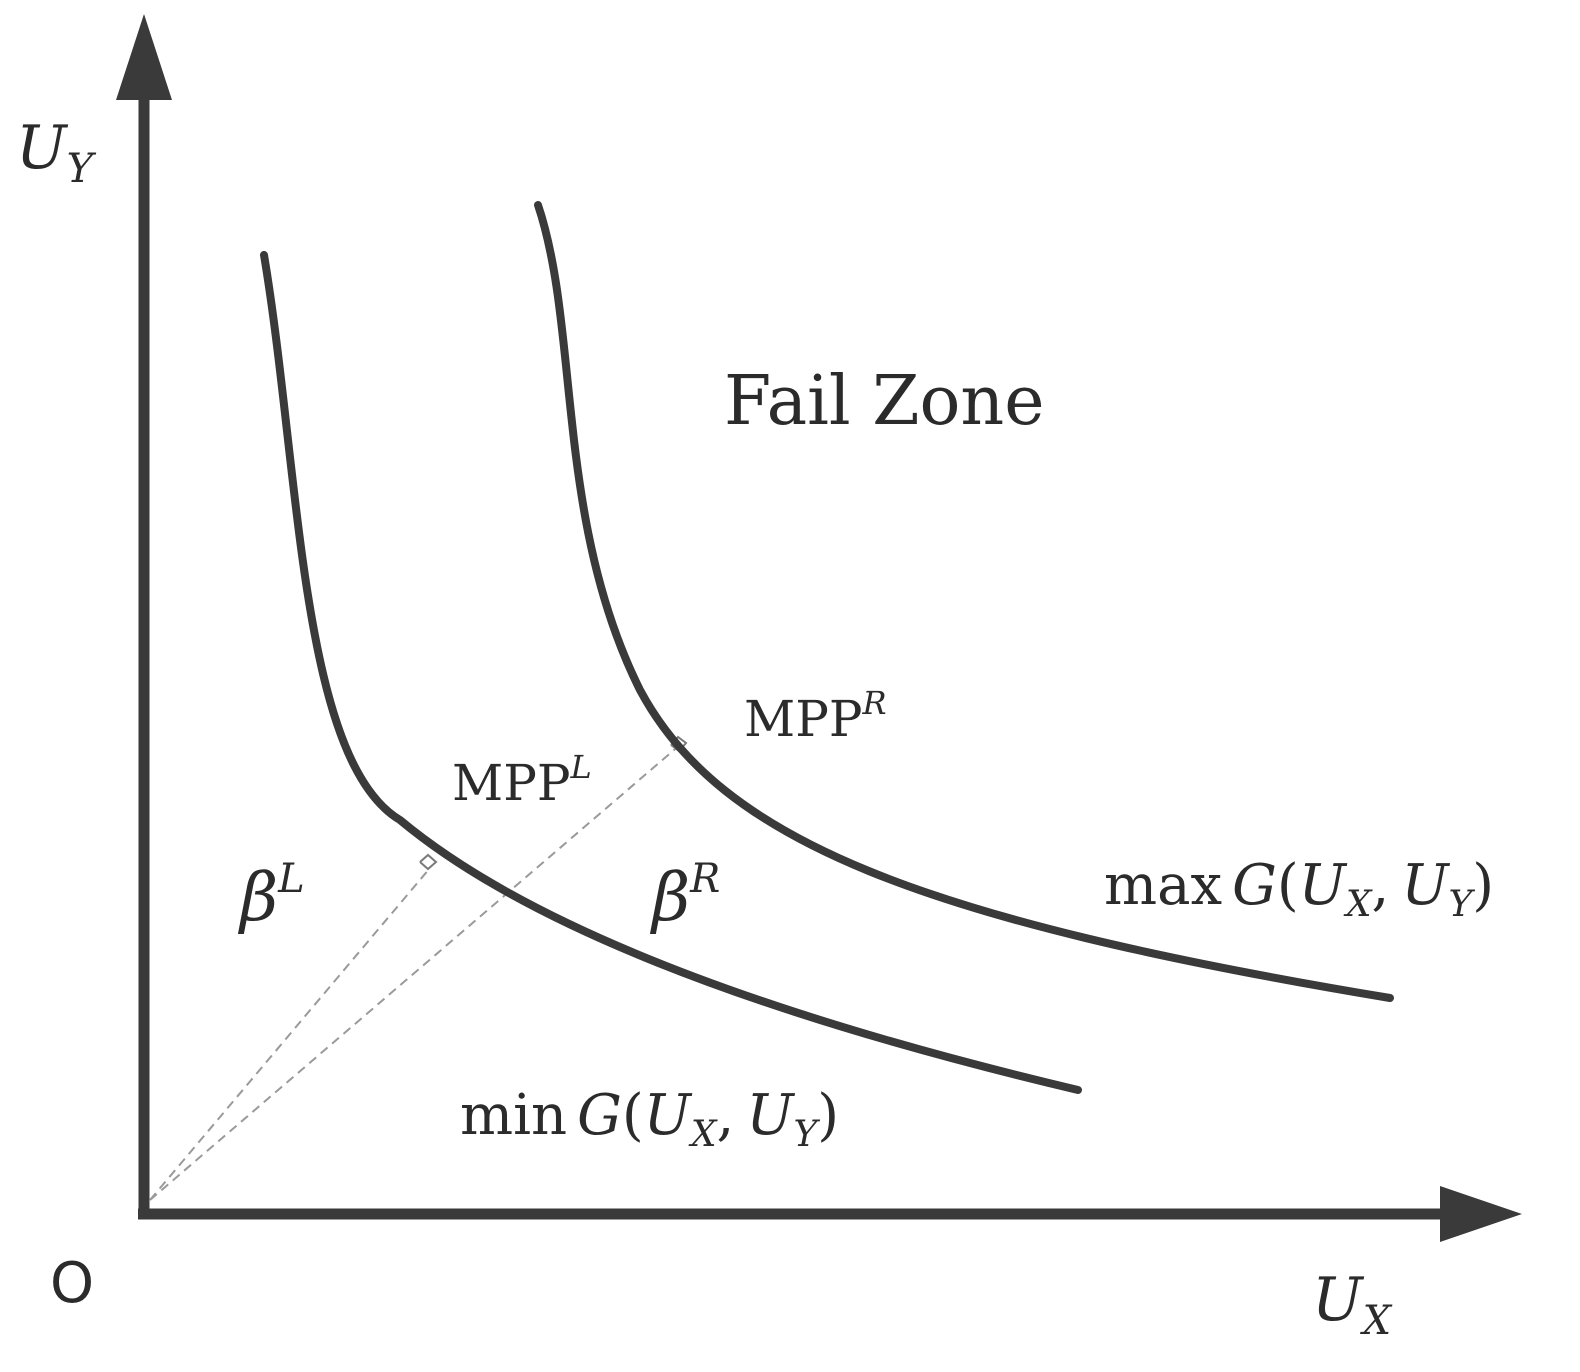  Describe the element at coordinates (1358, 904) in the screenshot. I see `max-curve-arg1-sub: X` at that location.